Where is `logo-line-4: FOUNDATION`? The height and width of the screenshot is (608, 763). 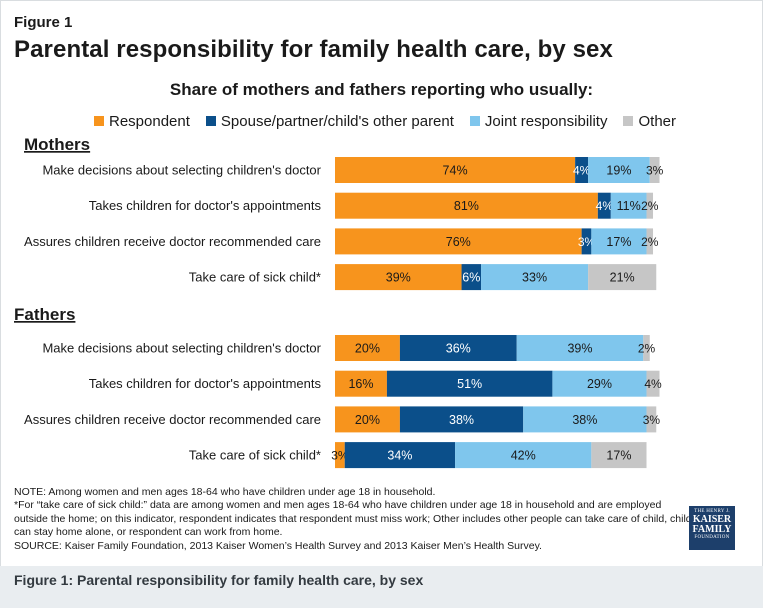 logo-line-4: FOUNDATION is located at coordinates (712, 537).